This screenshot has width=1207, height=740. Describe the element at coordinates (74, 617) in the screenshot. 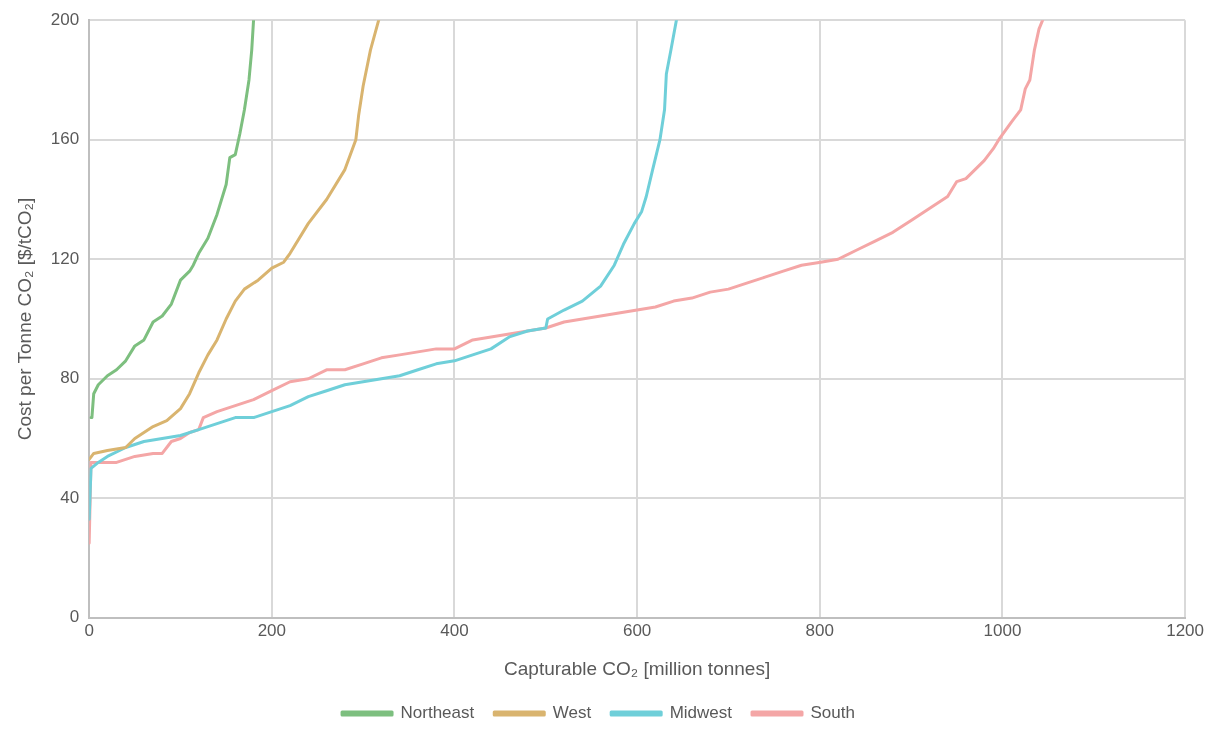

I see `y-tick-label: 0` at that location.